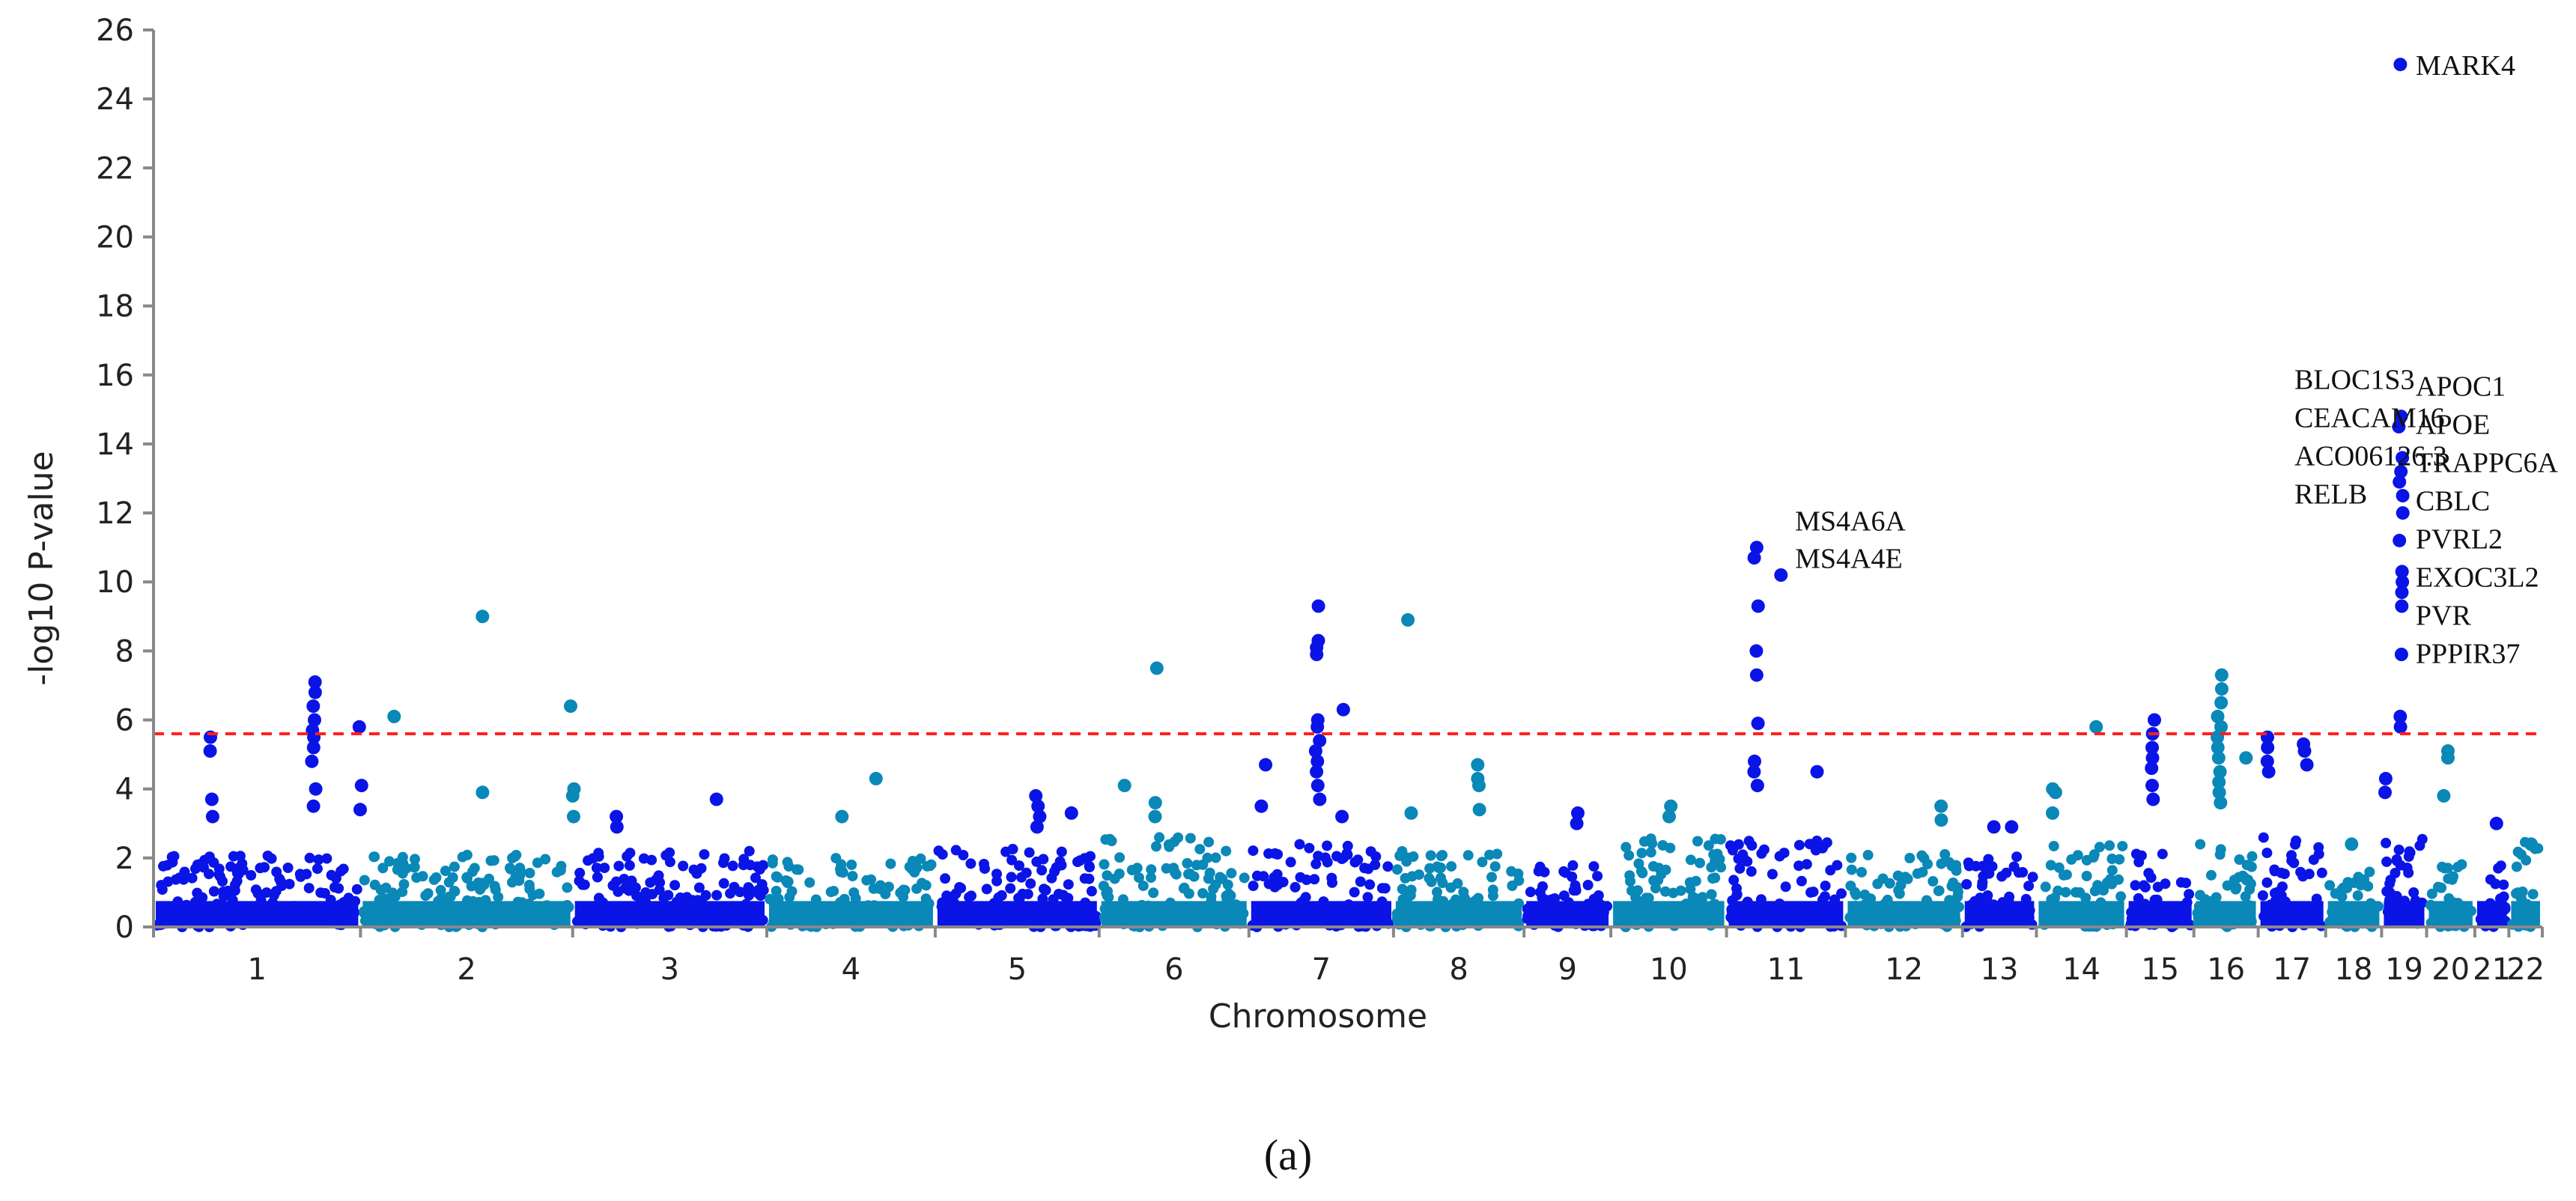  What do you see at coordinates (2404, 969) in the screenshot?
I see `x-tick-label-chr19: 19` at bounding box center [2404, 969].